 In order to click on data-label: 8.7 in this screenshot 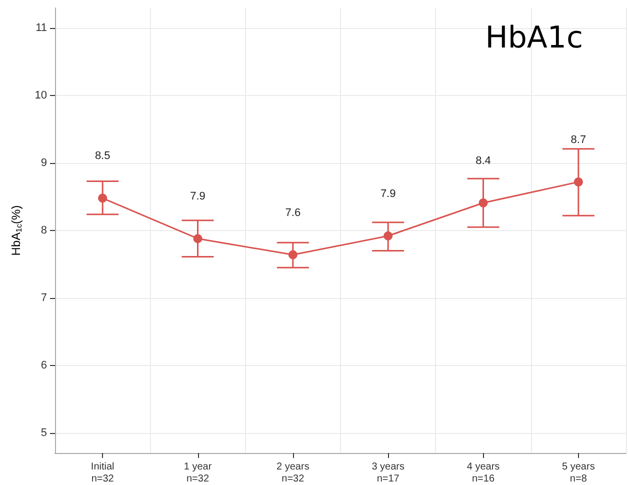, I will do `click(578, 140)`.